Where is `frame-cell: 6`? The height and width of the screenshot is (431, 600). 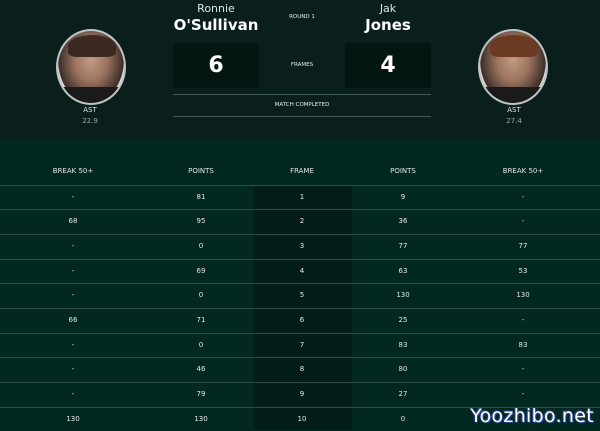 frame-cell: 6 is located at coordinates (302, 320).